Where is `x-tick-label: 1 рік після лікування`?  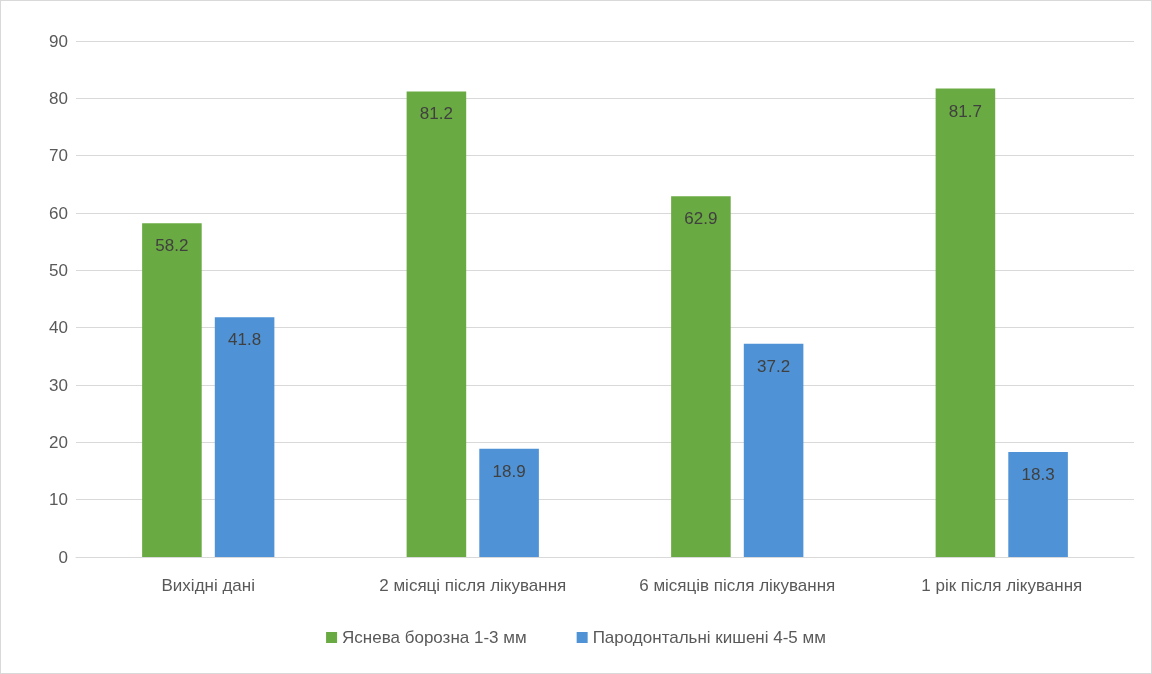
x-tick-label: 1 рік після лікування is located at coordinates (1002, 585).